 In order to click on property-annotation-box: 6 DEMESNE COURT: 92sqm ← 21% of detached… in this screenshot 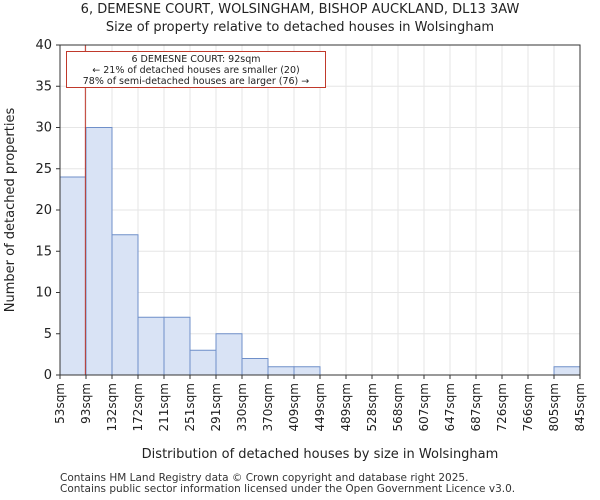, I will do `click(196, 69)`.